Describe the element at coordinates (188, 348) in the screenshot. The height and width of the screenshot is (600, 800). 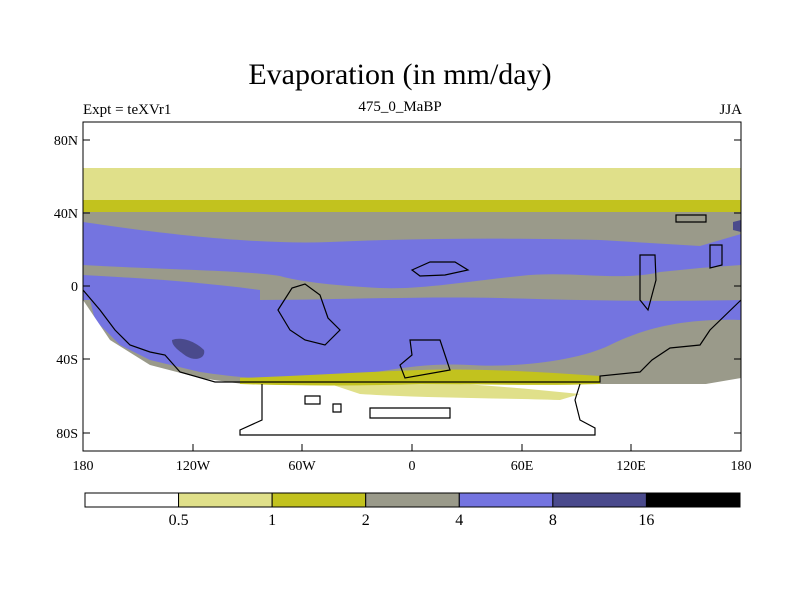
I see `evap-8-16-patch` at that location.